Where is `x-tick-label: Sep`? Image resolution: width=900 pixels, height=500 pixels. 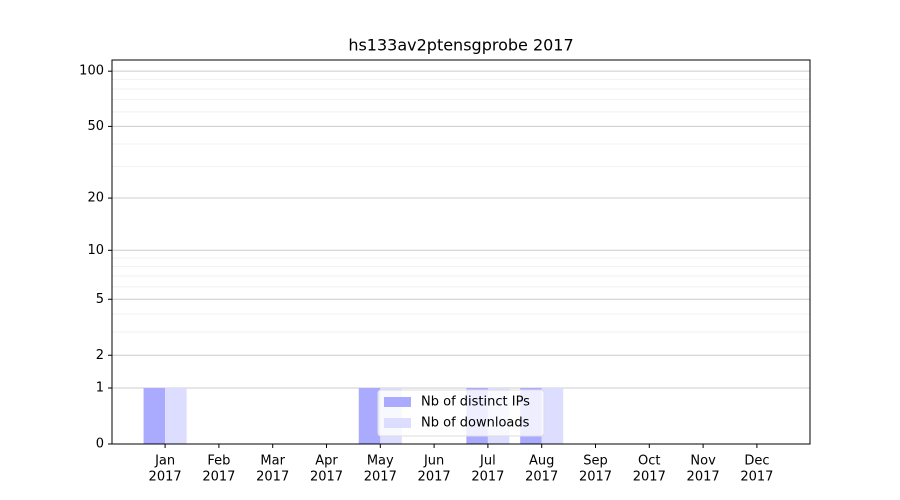 x-tick-label: Sep is located at coordinates (595, 461).